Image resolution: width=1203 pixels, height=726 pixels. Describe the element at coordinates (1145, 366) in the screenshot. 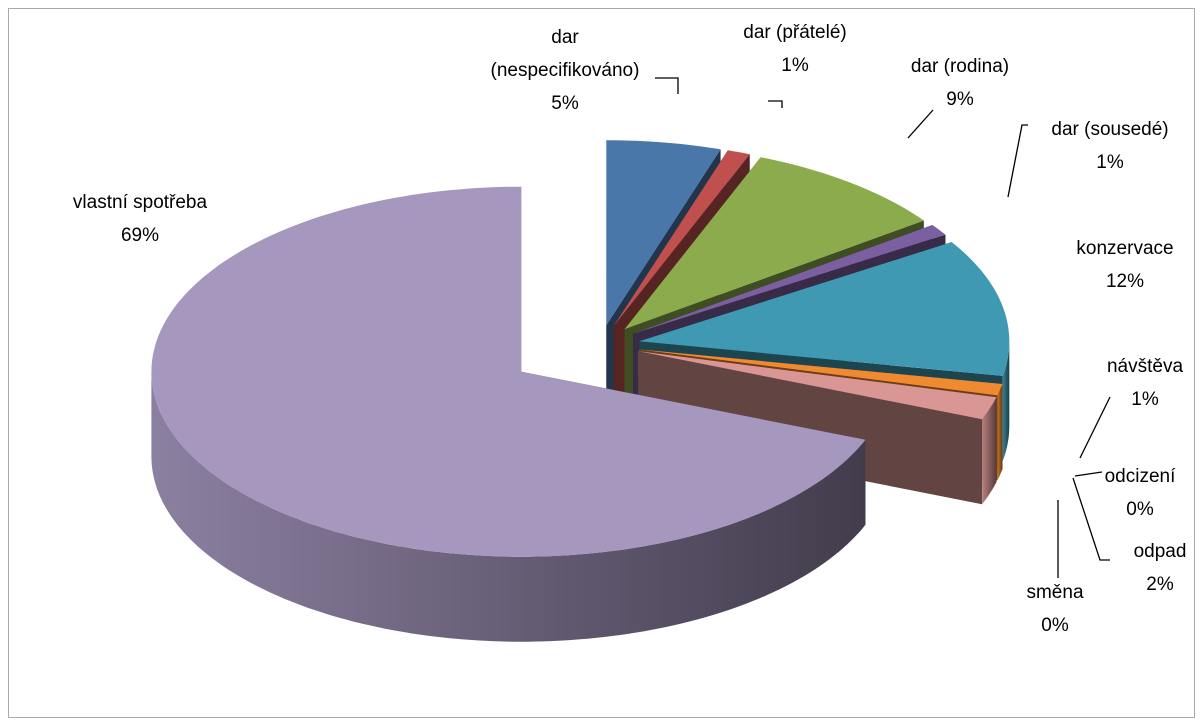

I see `category-label: návštěva` at that location.